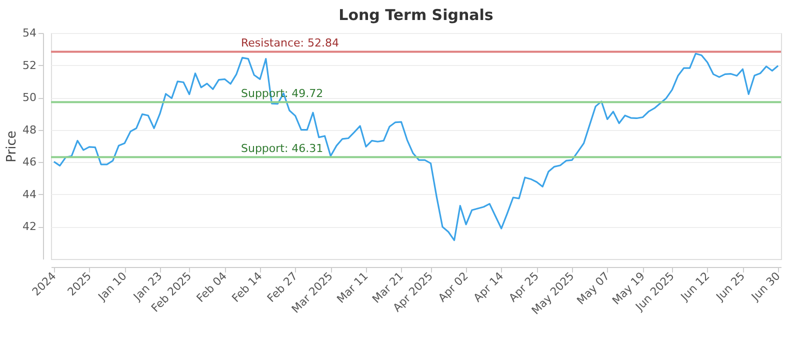 This screenshot has width=800, height=350. Describe the element at coordinates (290, 43) in the screenshot. I see `ref-line-label: Resistance: 52.84` at that location.